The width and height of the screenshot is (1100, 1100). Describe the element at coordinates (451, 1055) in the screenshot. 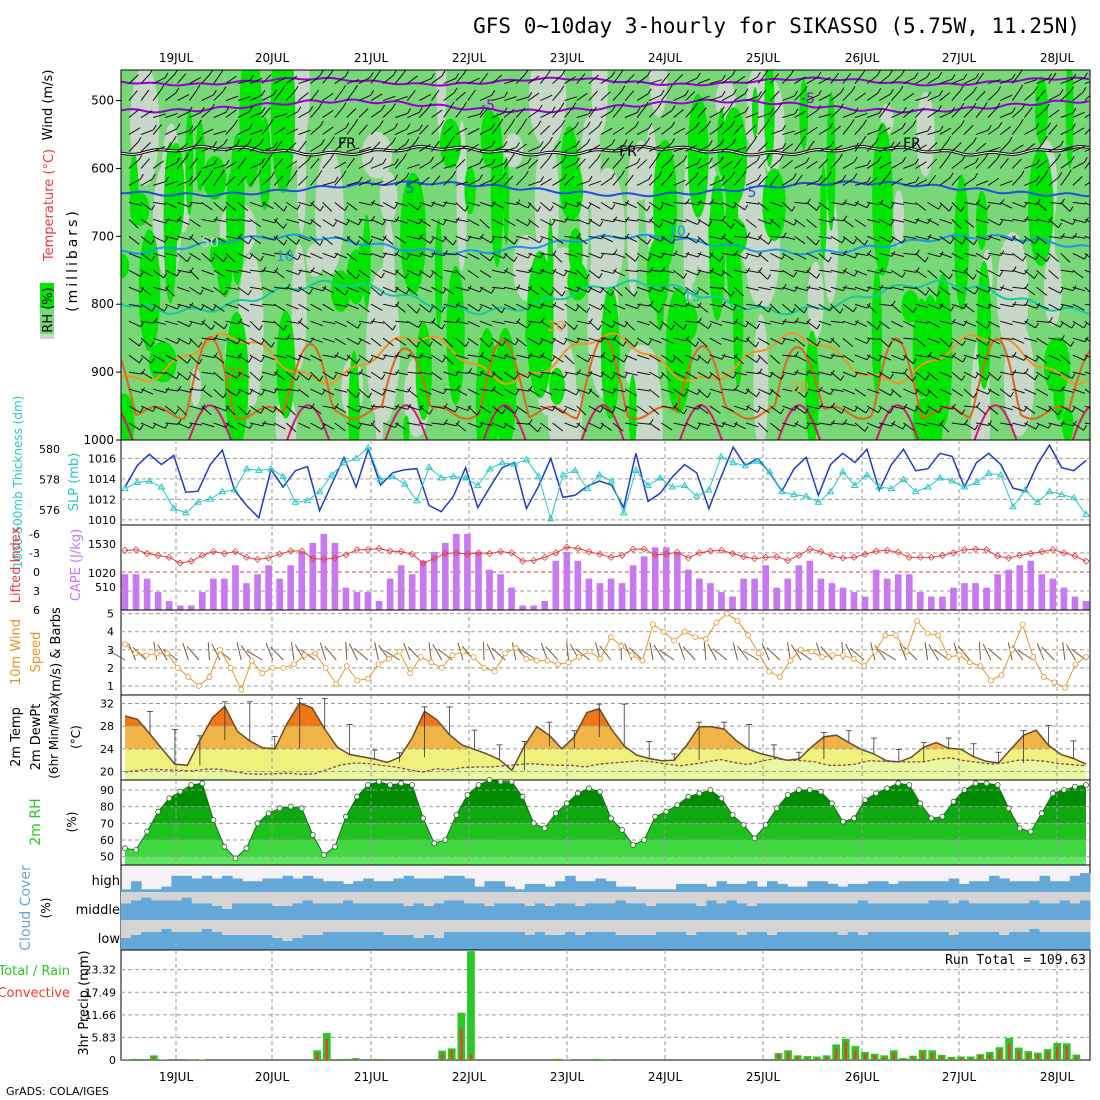

I see `precip-conv-bar` at that location.